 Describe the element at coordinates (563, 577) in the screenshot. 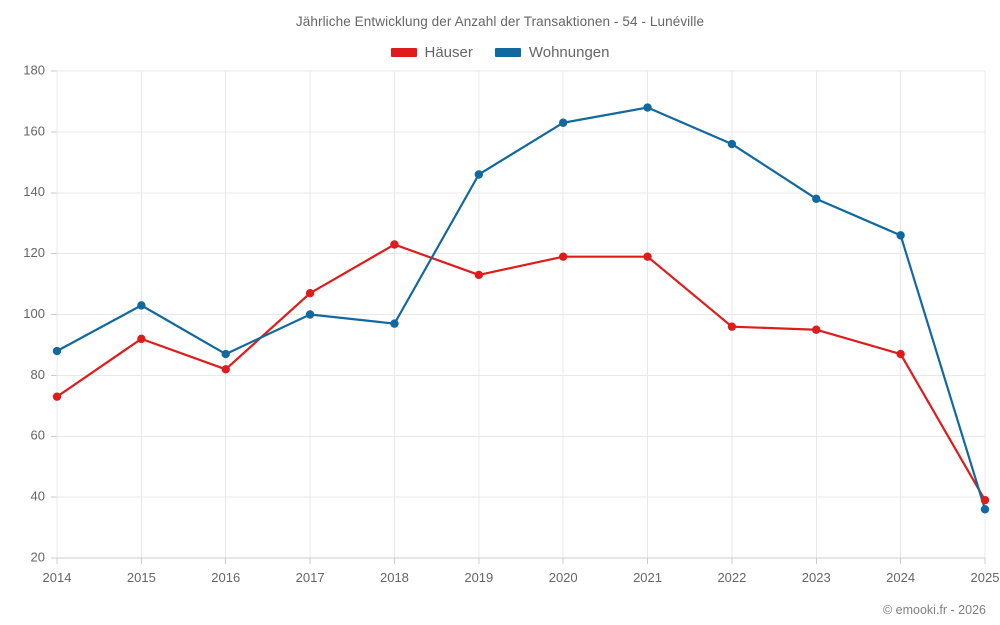

I see `x-axis-tick-label: 2020` at that location.